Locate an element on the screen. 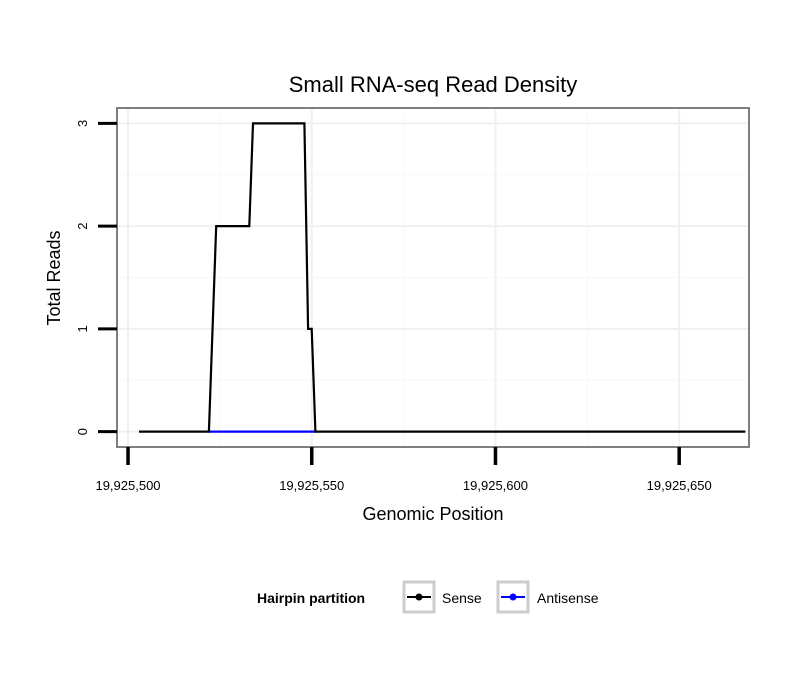  x-tick-label-19925650: 19,925,650 is located at coordinates (679, 485).